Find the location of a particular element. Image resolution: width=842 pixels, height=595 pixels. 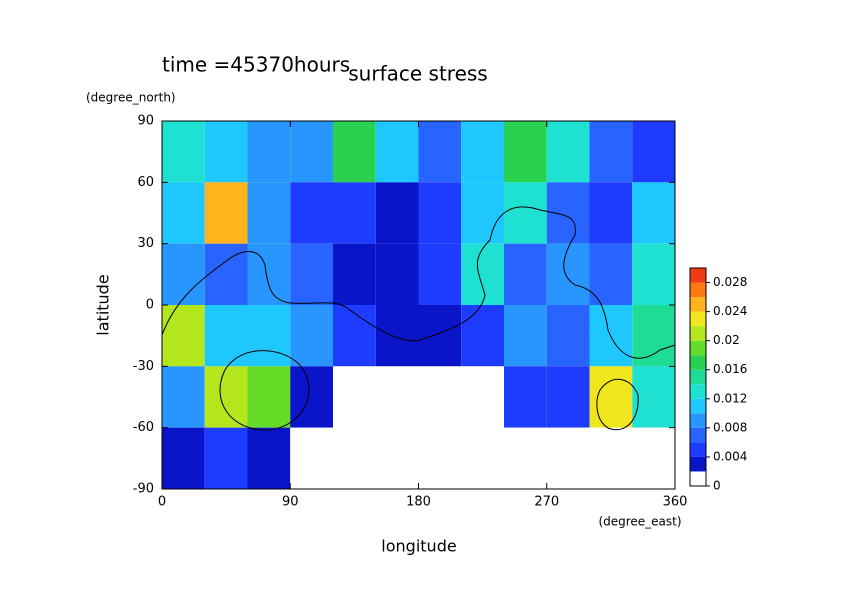

colorbar-tick-label: 0.012 is located at coordinates (730, 398).